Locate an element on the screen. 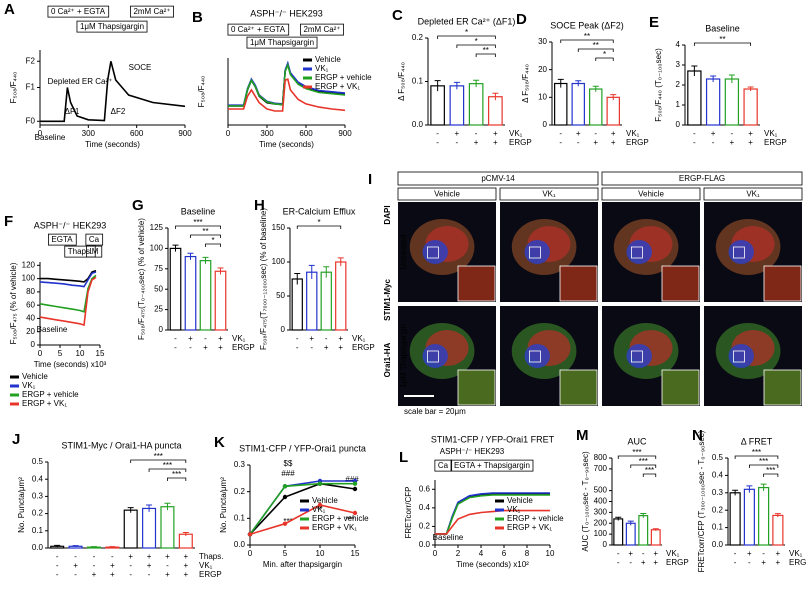 This screenshot has height=603, width=807. annotation: Baseline is located at coordinates (50, 137).